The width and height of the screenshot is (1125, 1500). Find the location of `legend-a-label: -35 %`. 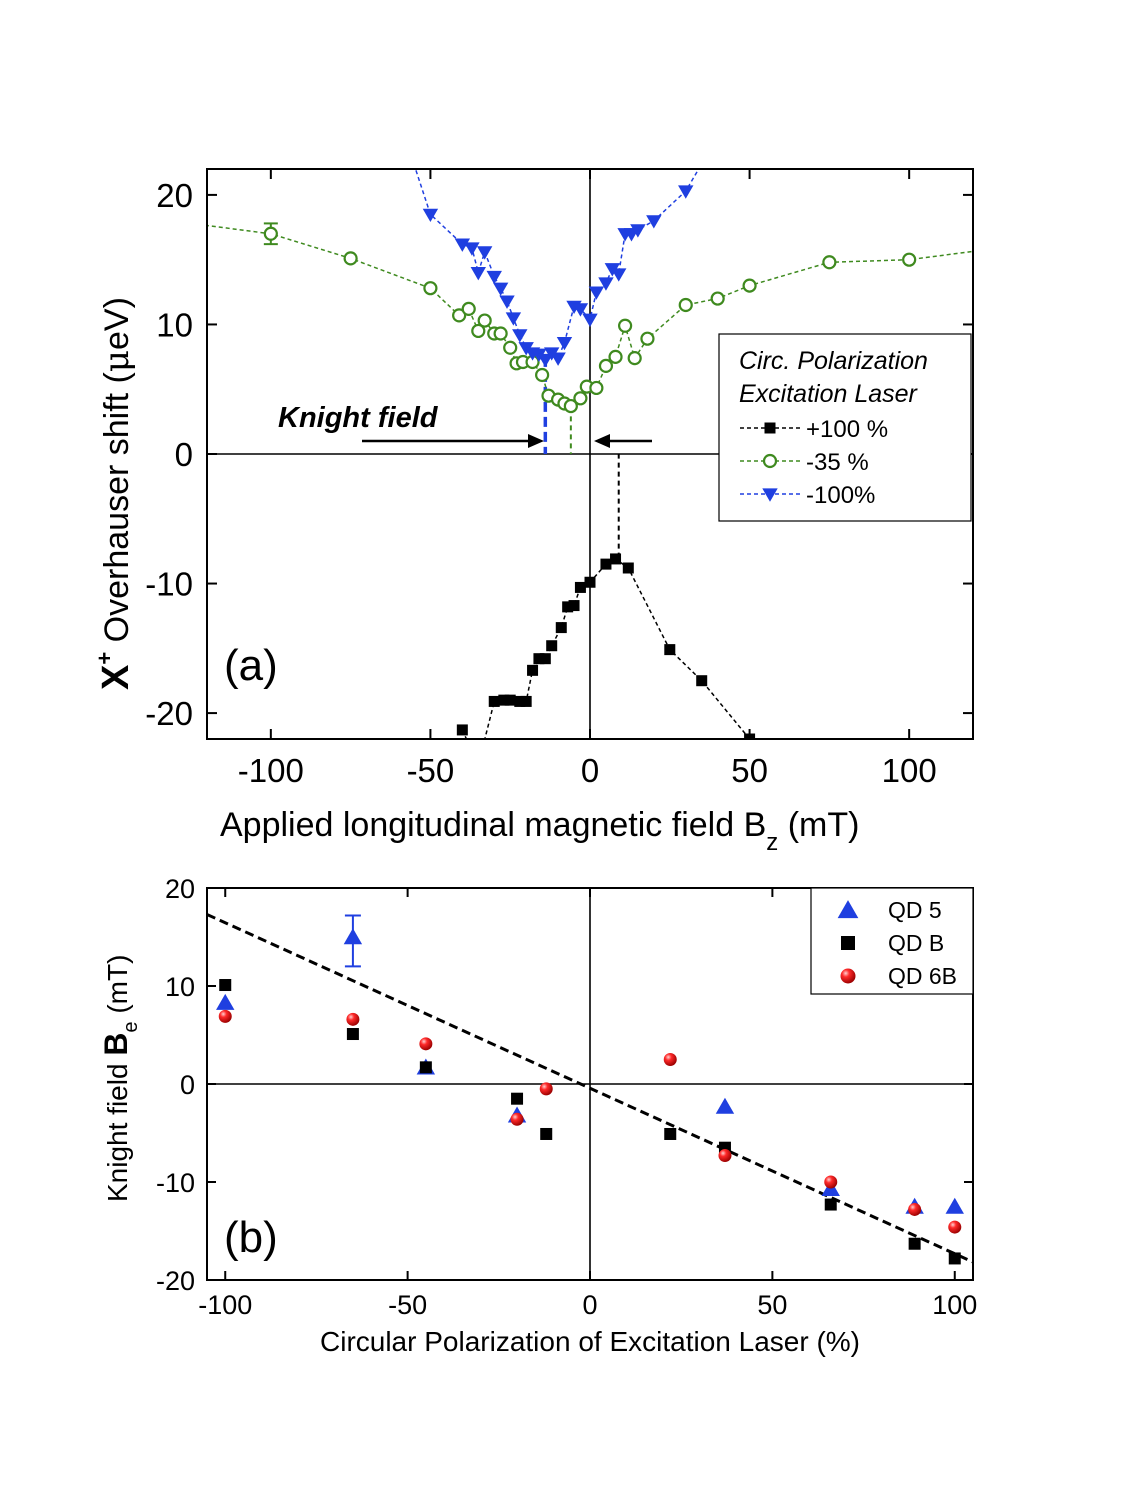

legend-a-label: -35 % is located at coordinates (837, 462).